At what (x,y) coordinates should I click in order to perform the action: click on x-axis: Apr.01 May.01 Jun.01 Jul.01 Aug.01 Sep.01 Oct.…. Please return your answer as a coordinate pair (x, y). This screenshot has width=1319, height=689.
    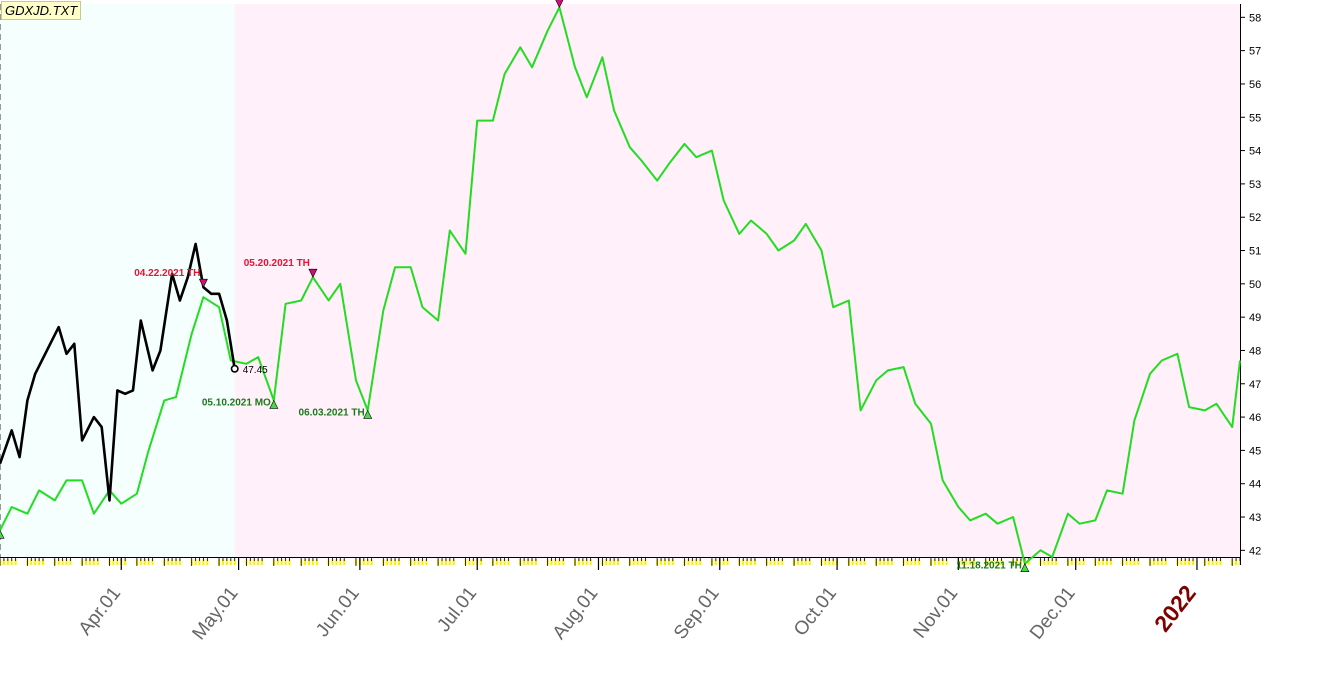
    Looking at the image, I should click on (620, 600).